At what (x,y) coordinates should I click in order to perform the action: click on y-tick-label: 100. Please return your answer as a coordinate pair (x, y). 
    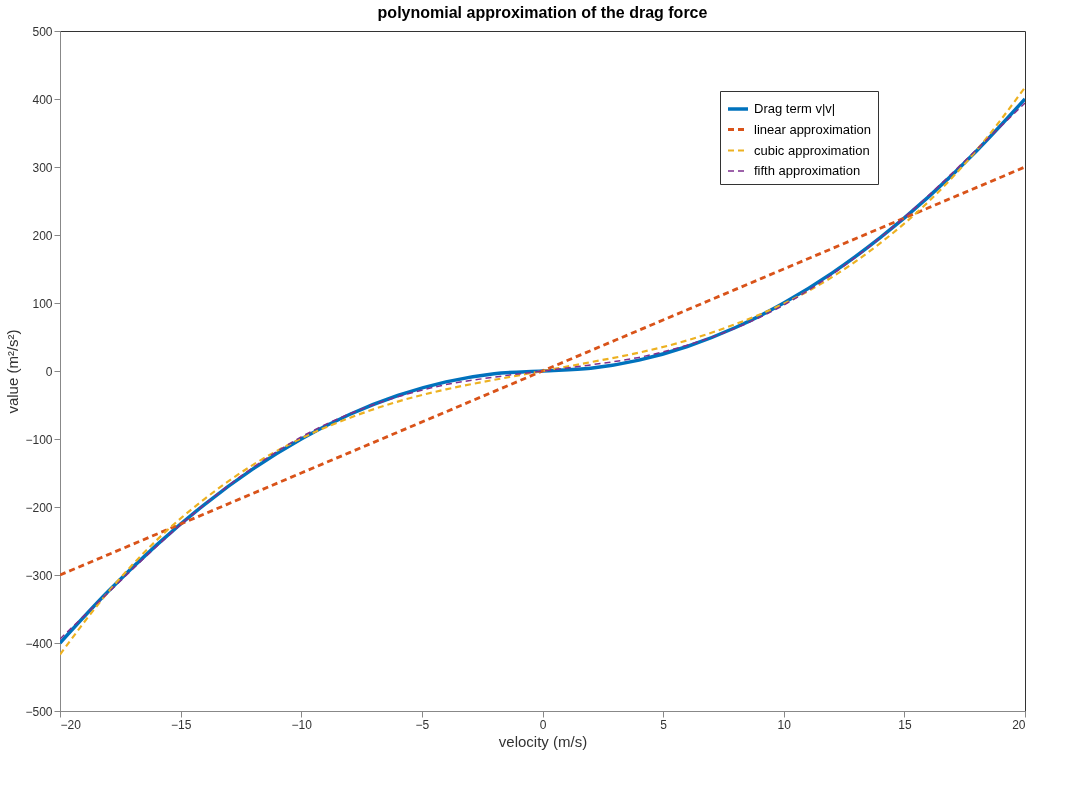
    Looking at the image, I should click on (42, 303).